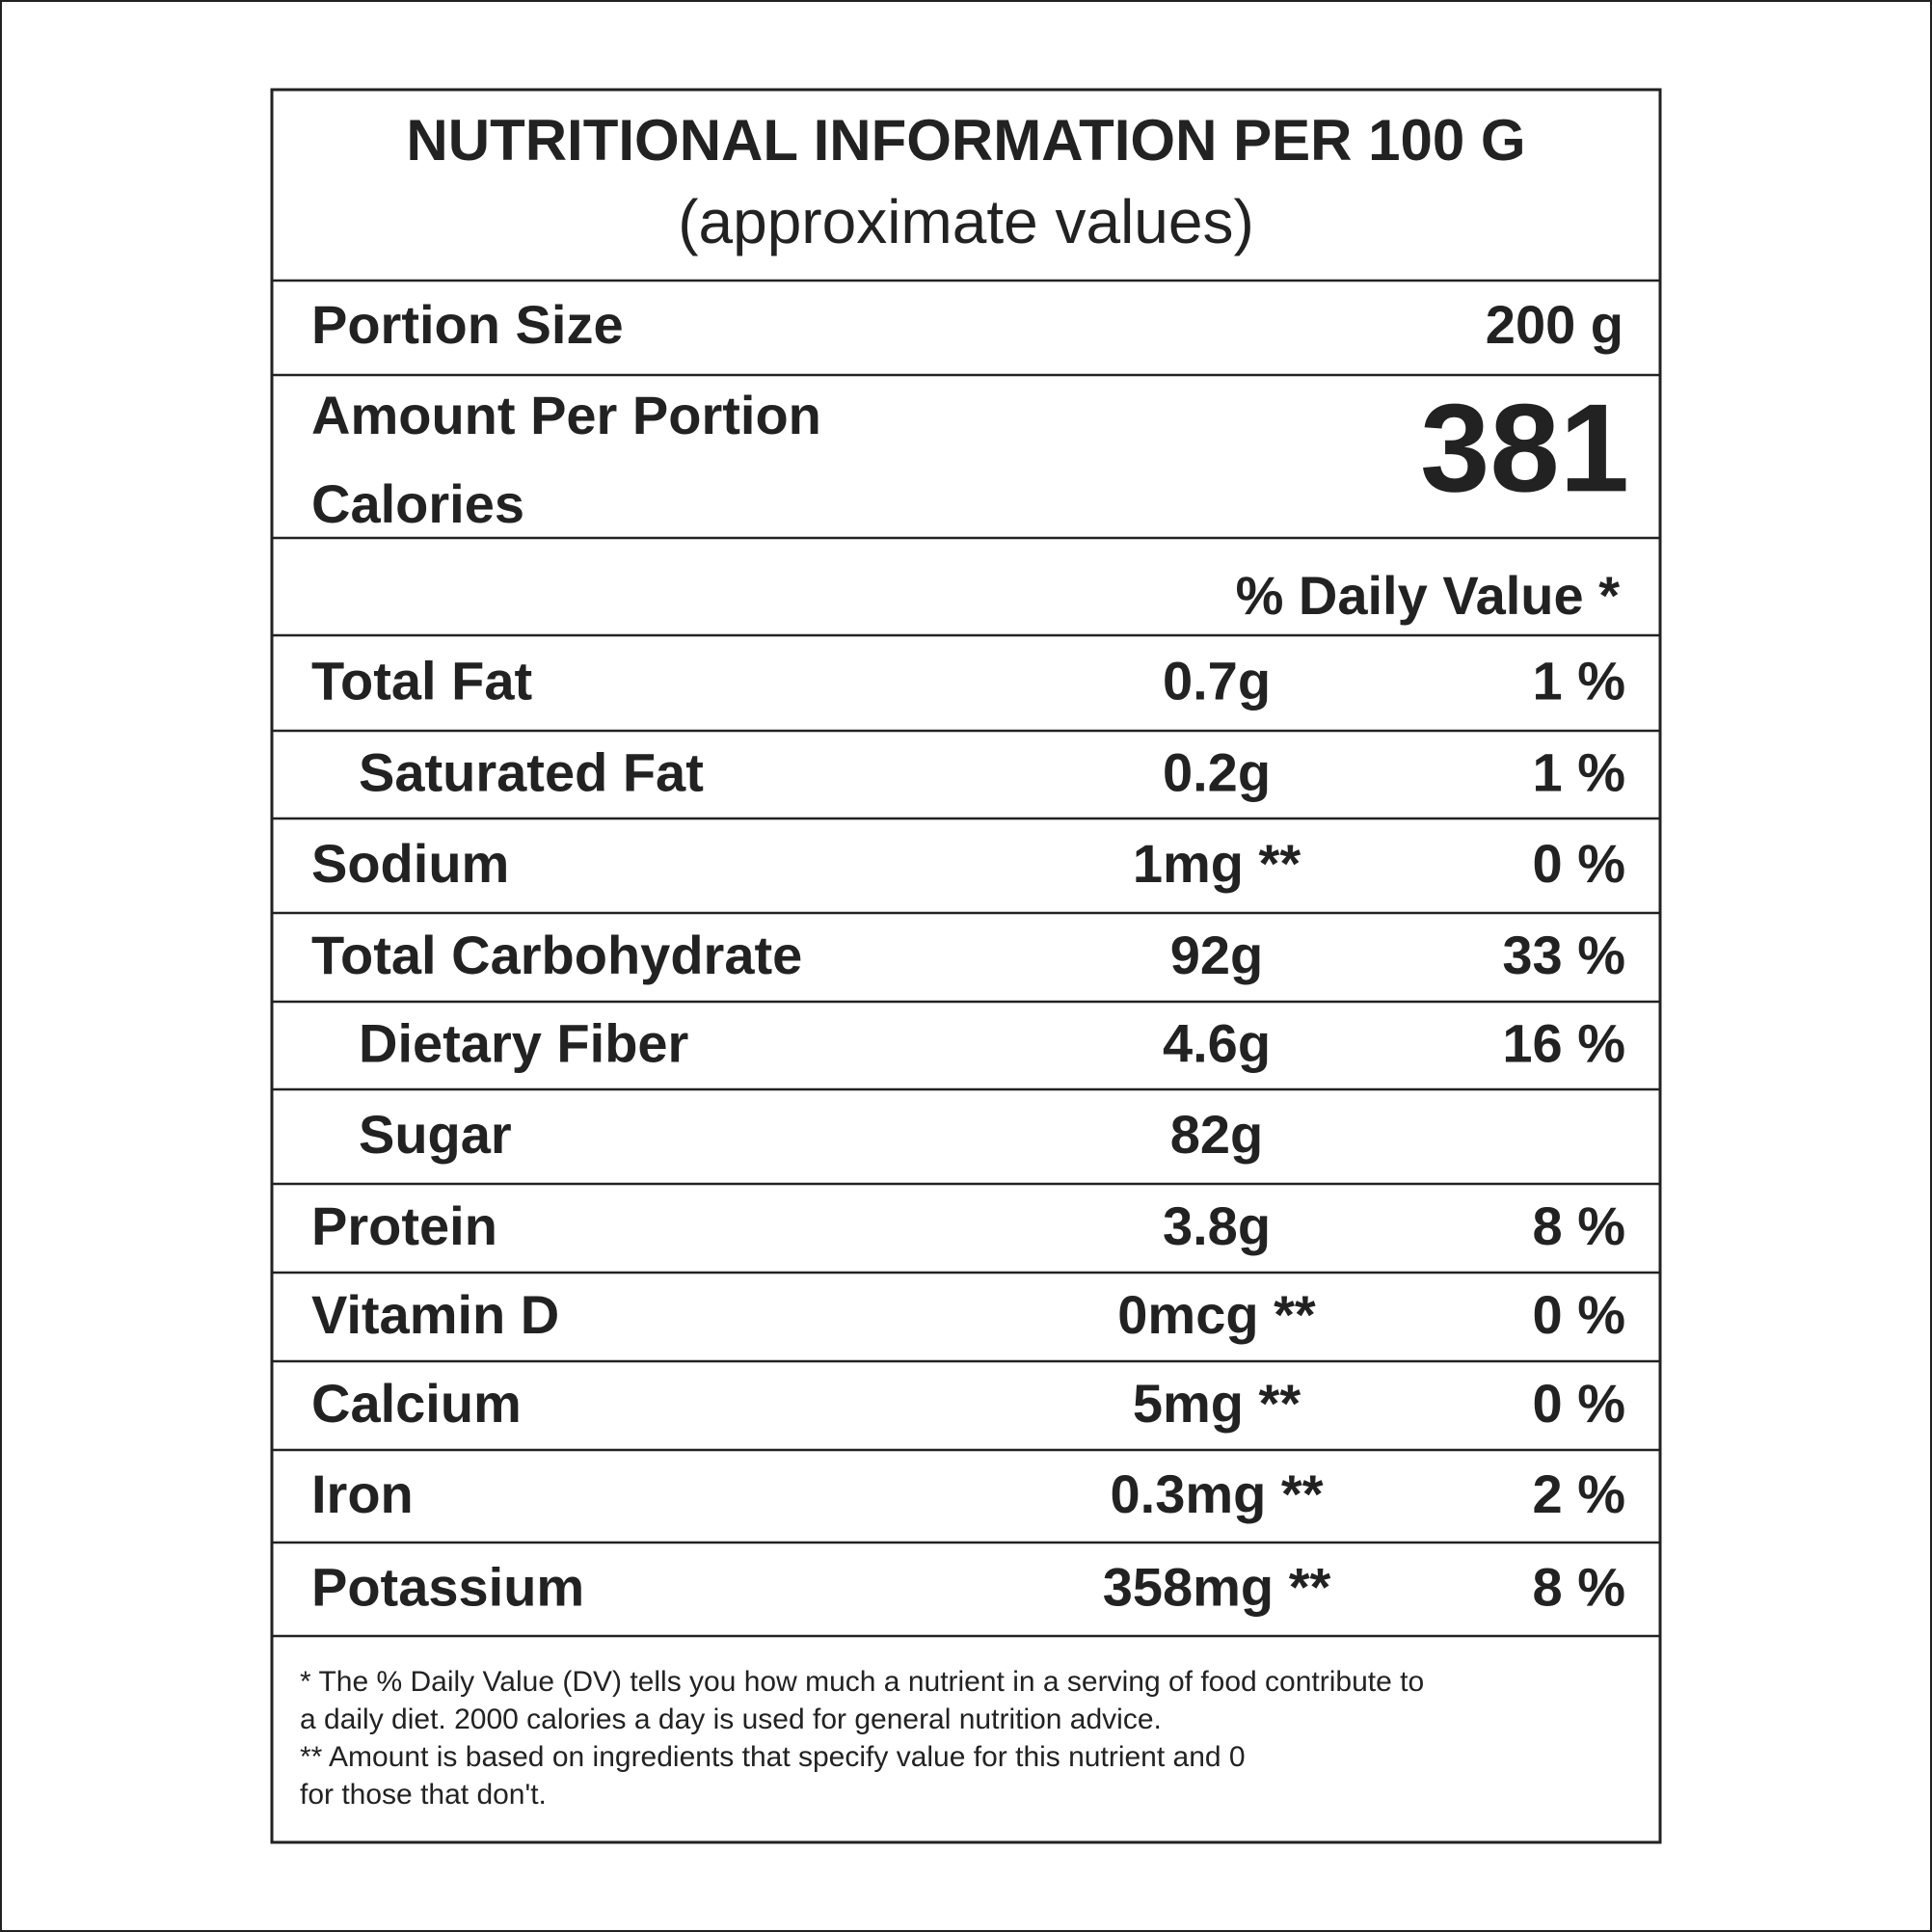 Image resolution: width=1932 pixels, height=1932 pixels. I want to click on portion-value: 200 g, so click(1554, 324).